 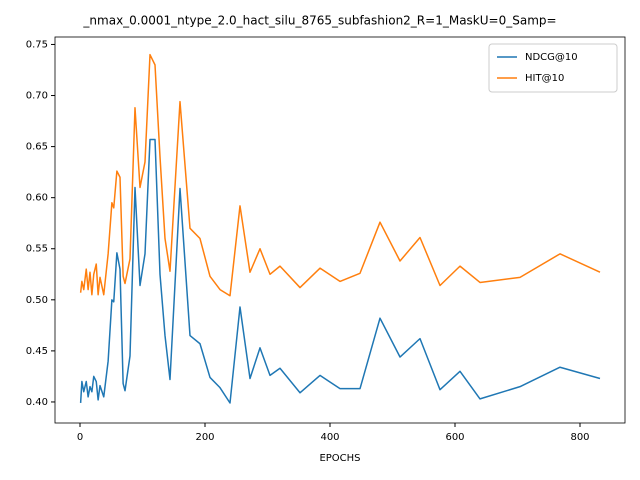 What do you see at coordinates (204, 437) in the screenshot?
I see `x-tick-label: 200` at bounding box center [204, 437].